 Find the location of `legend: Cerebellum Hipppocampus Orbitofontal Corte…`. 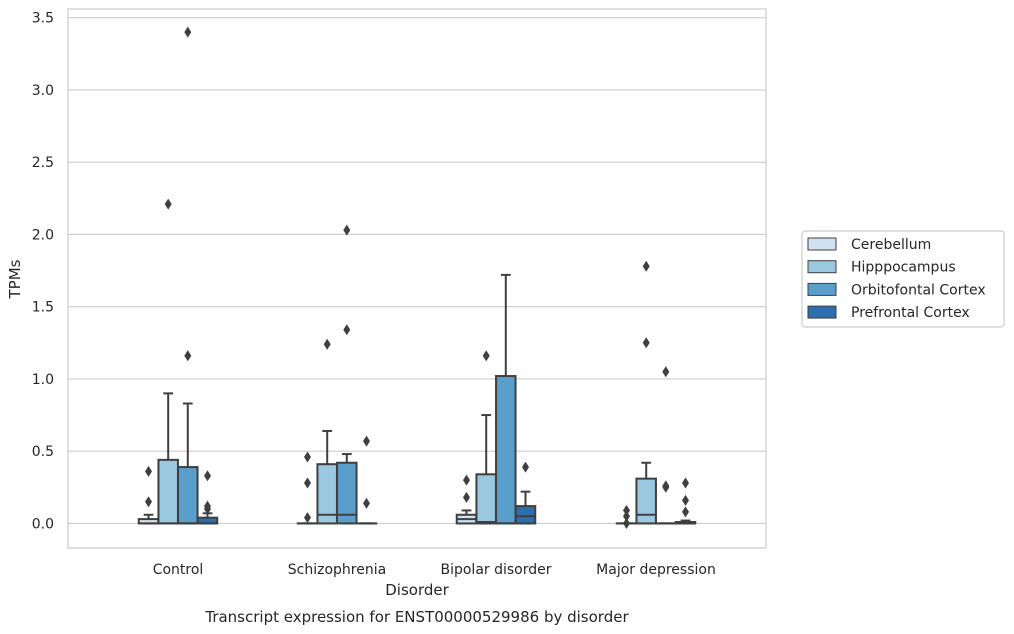

legend: Cerebellum Hipppocampus Orbitofontal Corte… is located at coordinates (903, 279).